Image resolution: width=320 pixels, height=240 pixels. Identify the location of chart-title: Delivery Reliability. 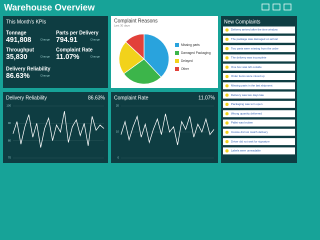
(26, 98).